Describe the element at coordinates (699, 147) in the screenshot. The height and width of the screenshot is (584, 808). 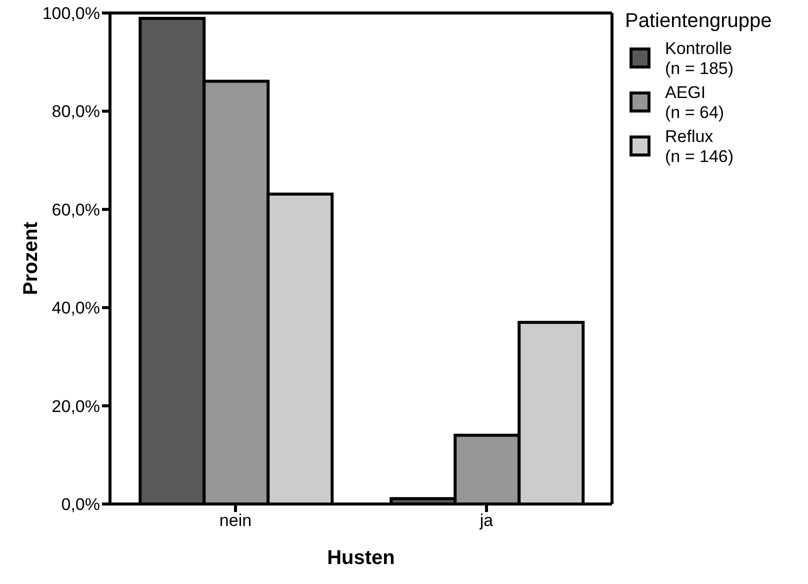
I see `legend-label: Reflux (n = 146)` at that location.